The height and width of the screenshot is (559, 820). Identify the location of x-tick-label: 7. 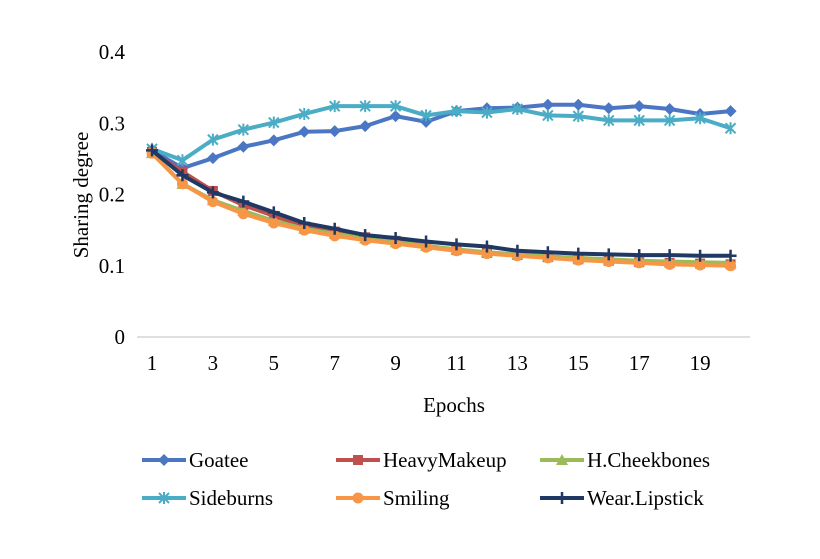
(334, 363).